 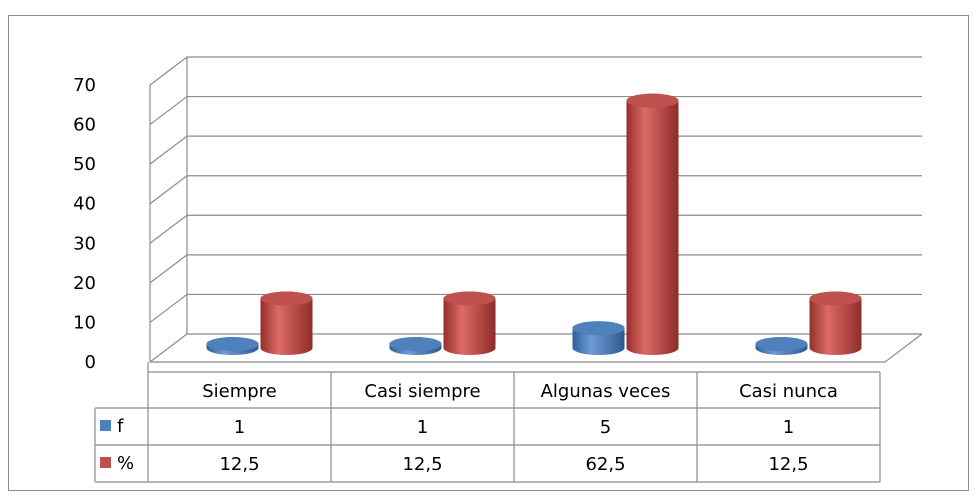 What do you see at coordinates (606, 391) in the screenshot?
I see `x-tick-label: Algunas veces` at bounding box center [606, 391].